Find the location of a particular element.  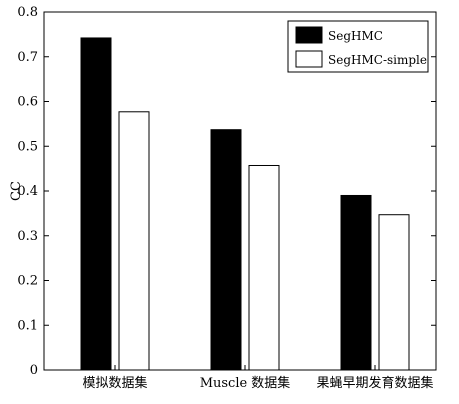

y-tick-label: 0.2 is located at coordinates (27, 281).